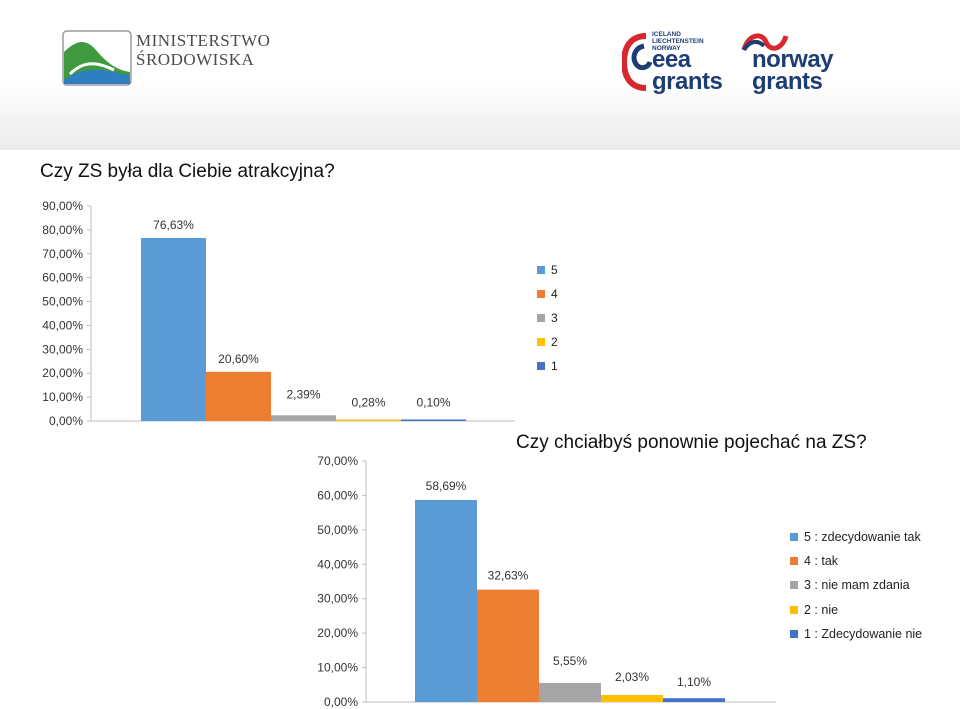 Image resolution: width=960 pixels, height=709 pixels. I want to click on norway-grants-wordmark: norway grants, so click(793, 70).